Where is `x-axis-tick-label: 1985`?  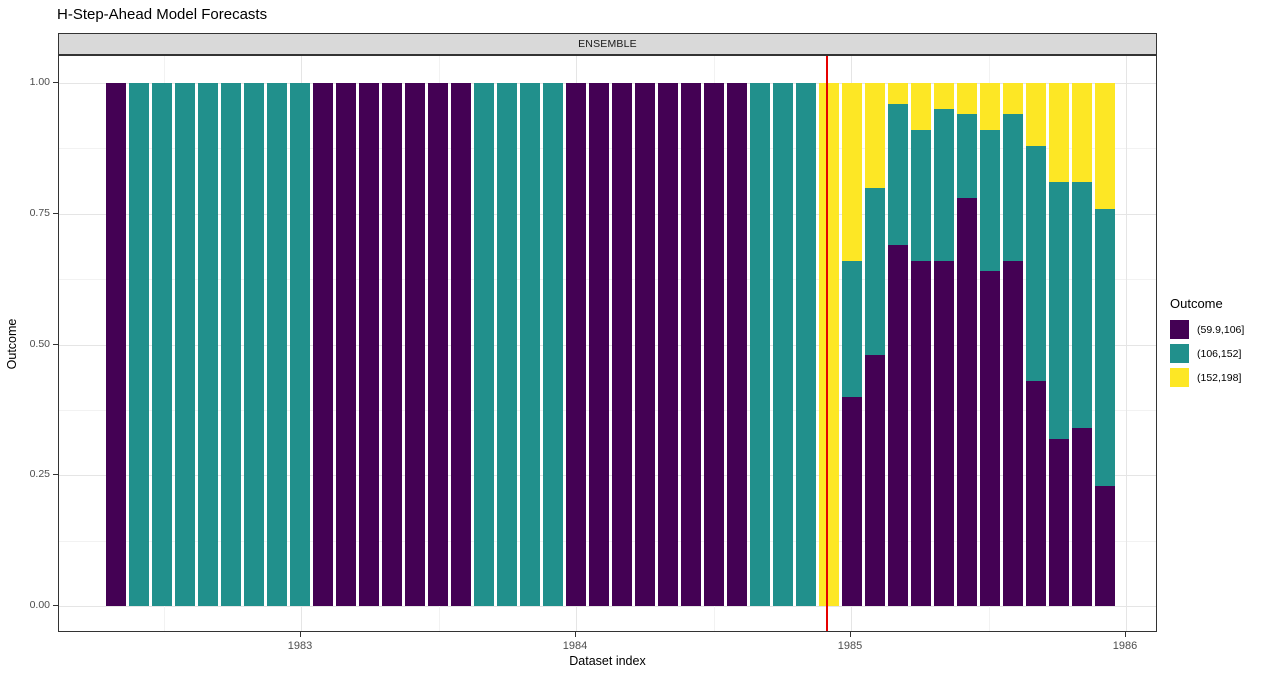
x-axis-tick-label: 1985 is located at coordinates (850, 646).